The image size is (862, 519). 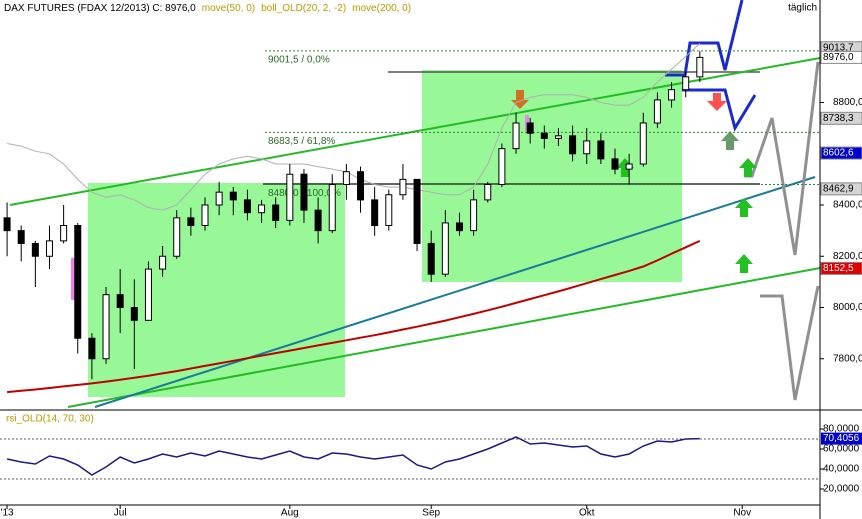 I want to click on indicator-label: boll_OLD(20, 2, -2), so click(x=303, y=8).